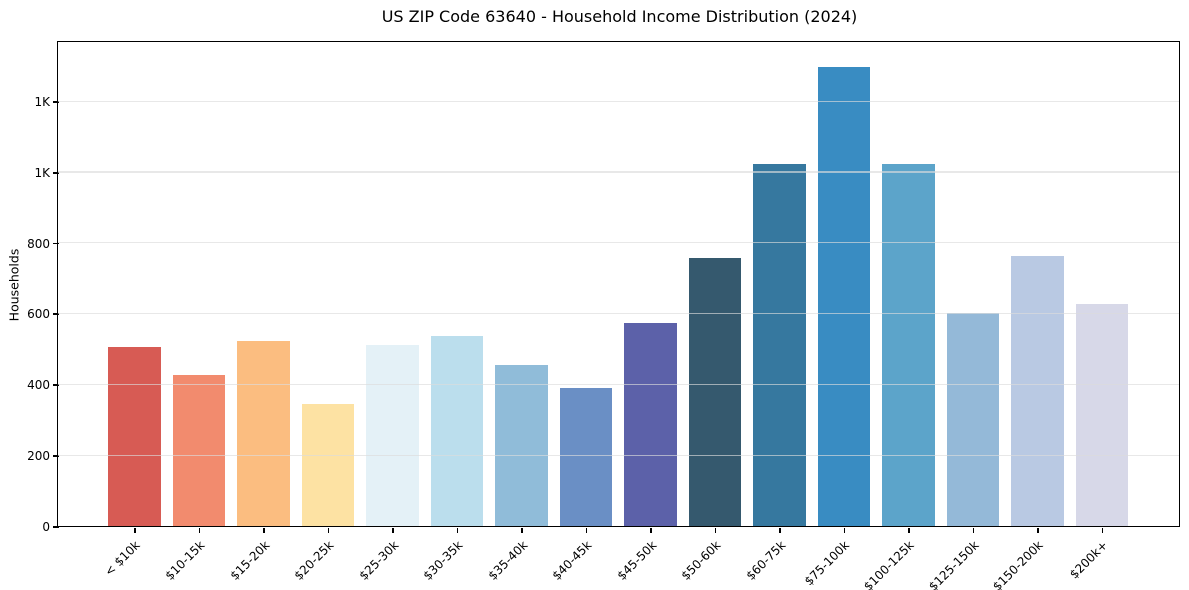  Describe the element at coordinates (572, 560) in the screenshot. I see `x-tick-label: $40-45k` at that location.